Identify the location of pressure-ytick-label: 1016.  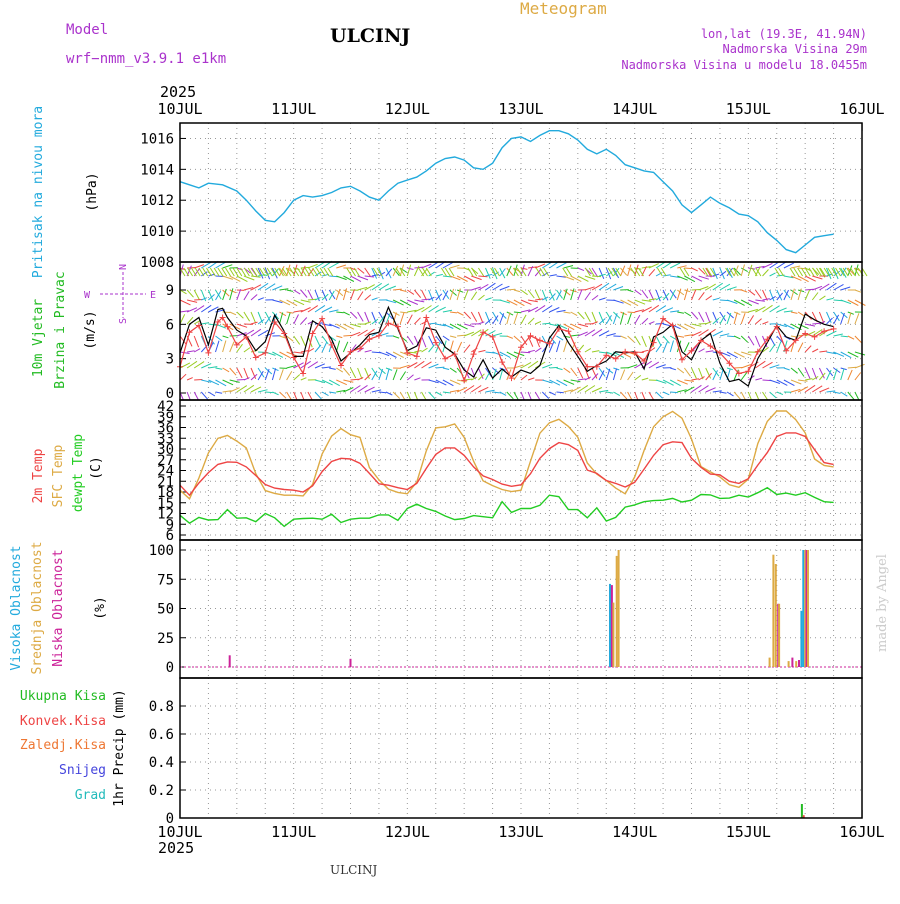
(157, 139).